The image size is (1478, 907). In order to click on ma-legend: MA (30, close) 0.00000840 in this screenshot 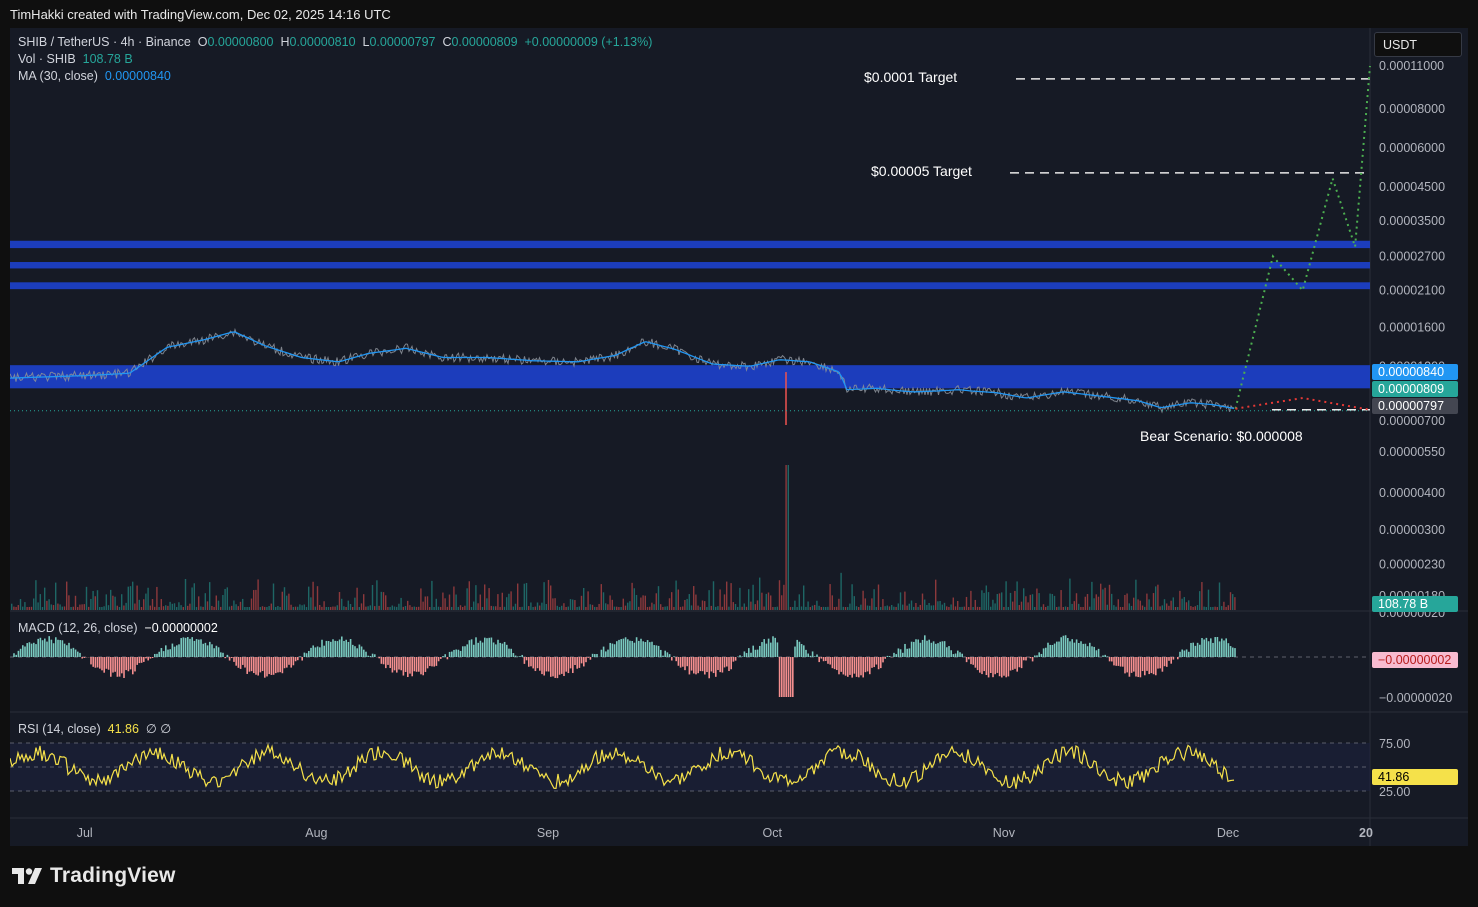, I will do `click(94, 76)`.